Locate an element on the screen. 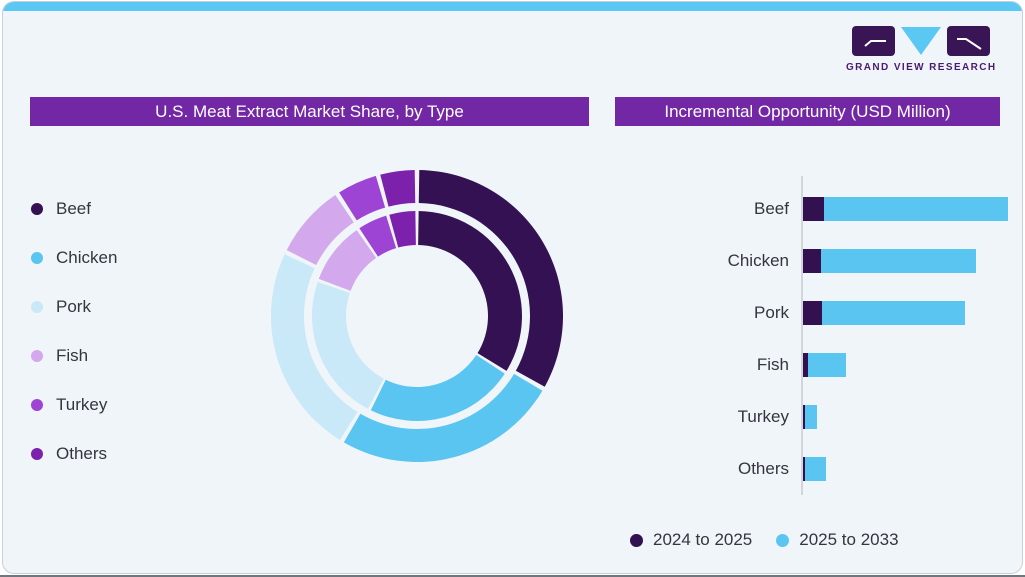  donut-inner-segment-fish is located at coordinates (347, 260).